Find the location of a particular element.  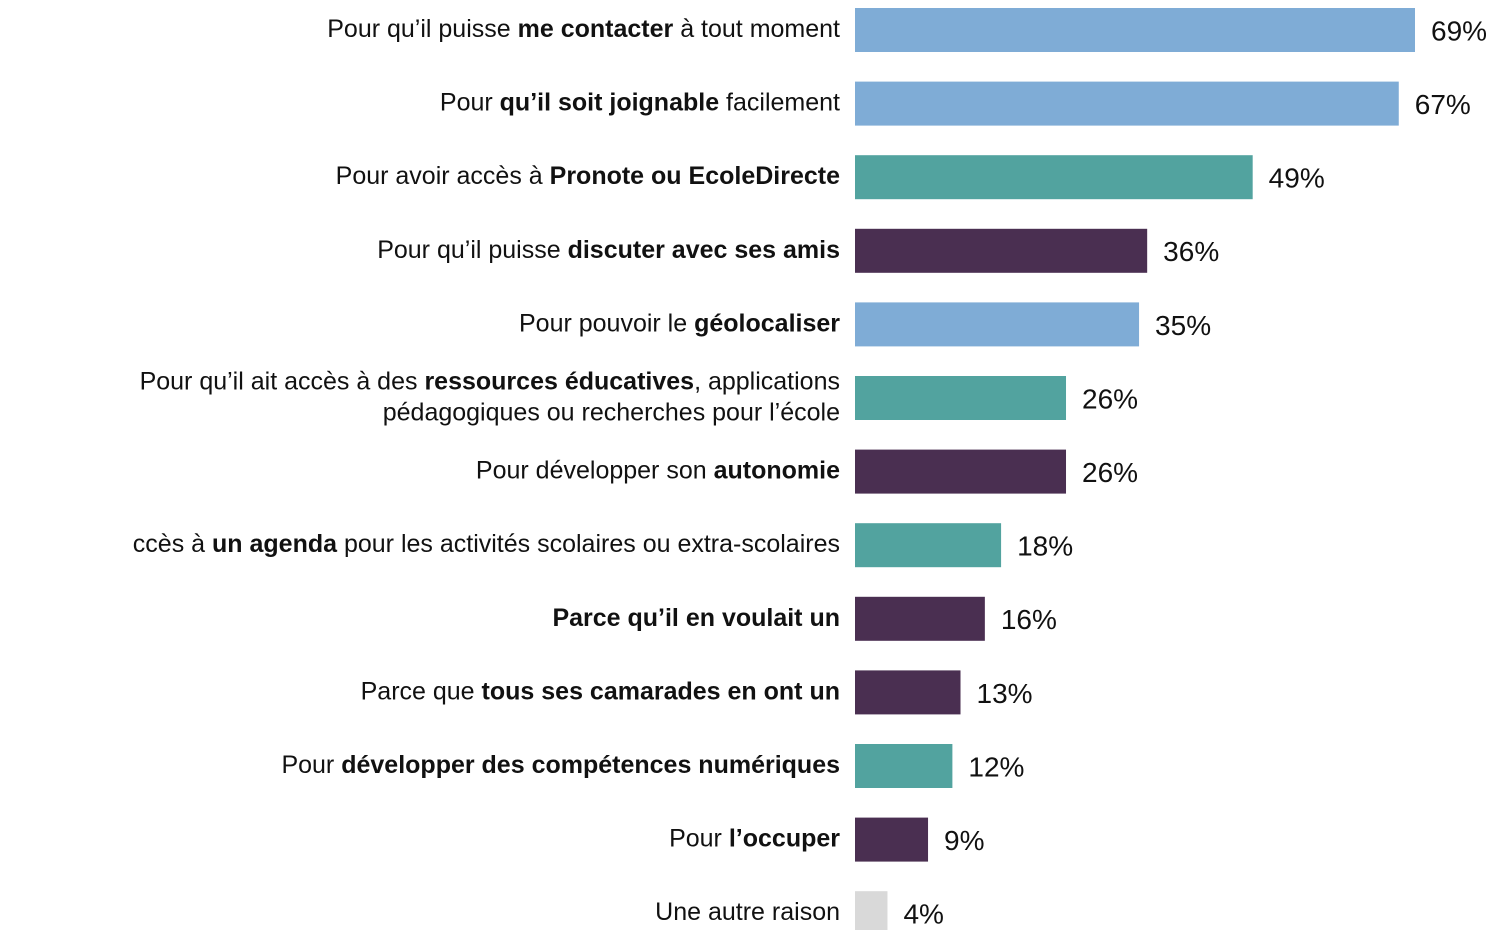

label-part: tous ses camarades en ont un is located at coordinates (661, 691).